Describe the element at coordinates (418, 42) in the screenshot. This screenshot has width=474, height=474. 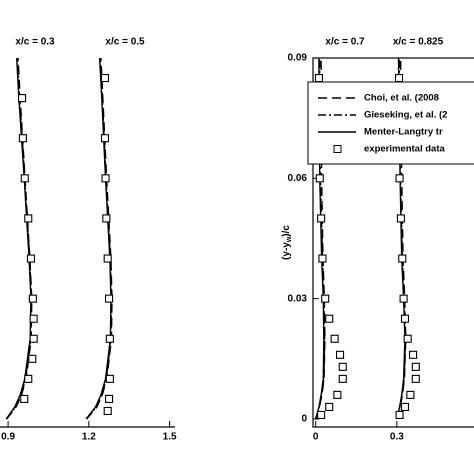
I see `station-label: x/c = 0.825` at that location.